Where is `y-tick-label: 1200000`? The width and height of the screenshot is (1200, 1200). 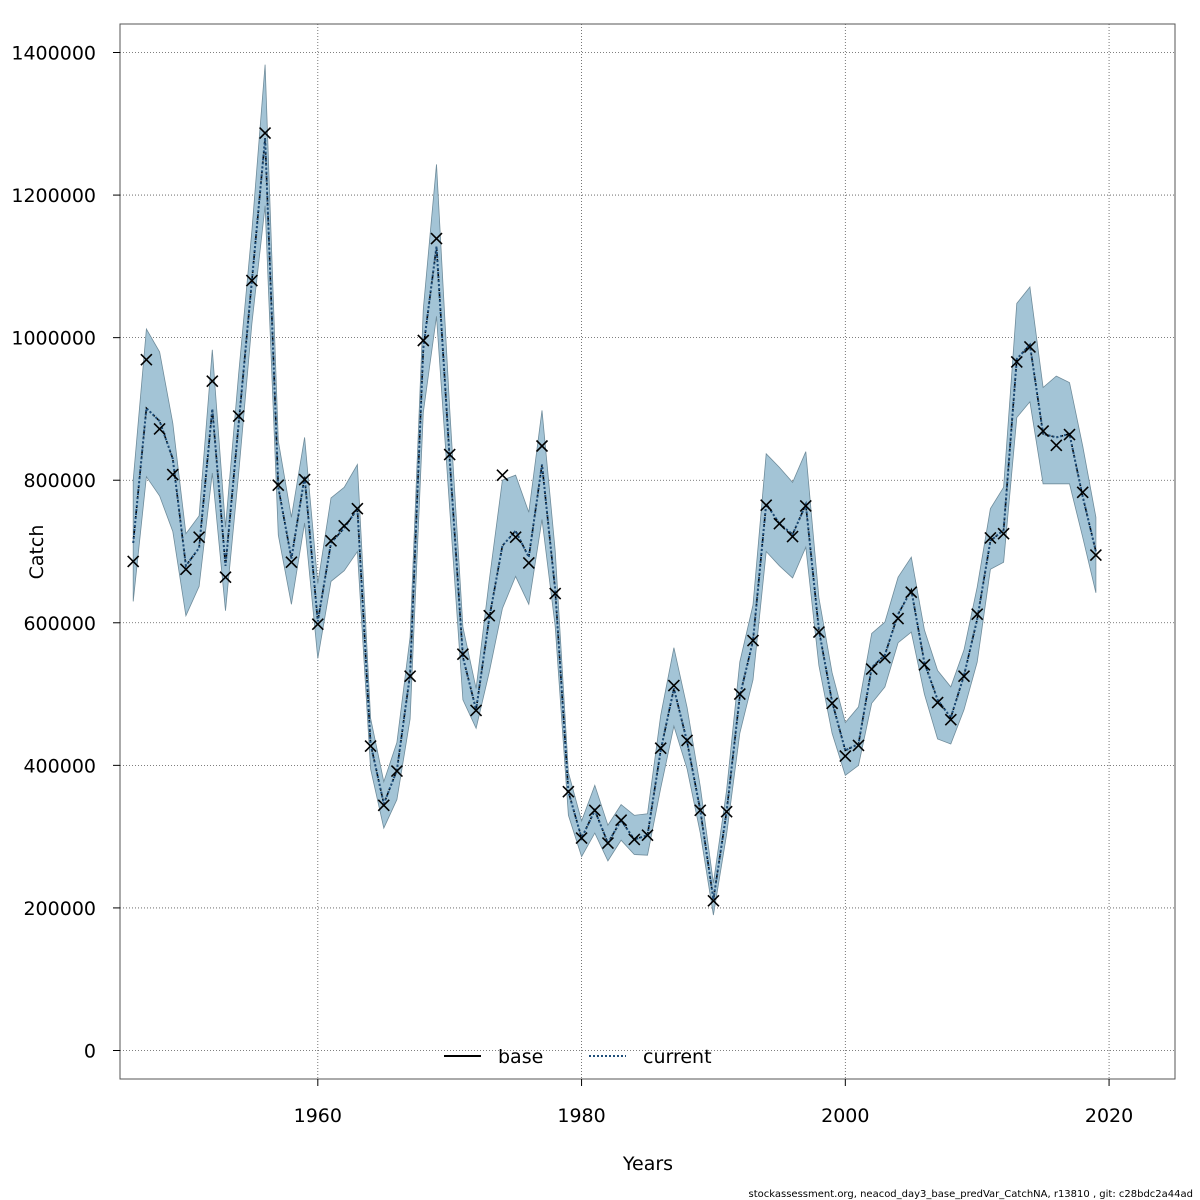 y-tick-label: 1200000 is located at coordinates (53, 196).